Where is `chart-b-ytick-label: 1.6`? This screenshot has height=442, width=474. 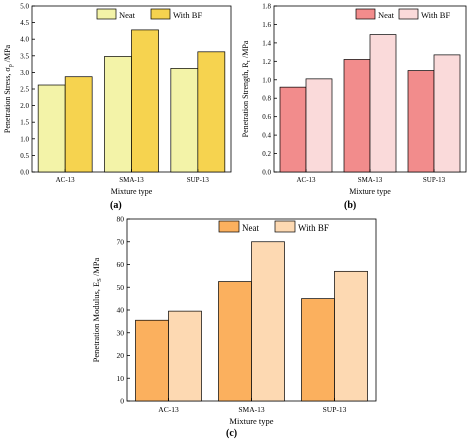 chart-b-ytick-label: 1.6 is located at coordinates (266, 25).